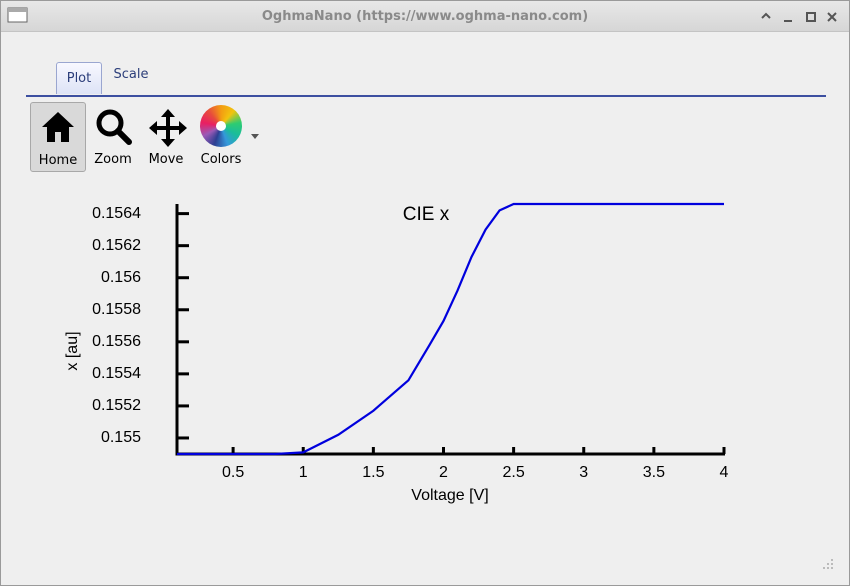  Describe the element at coordinates (116, 405) in the screenshot. I see `y-tick-label: 0.1552` at that location.